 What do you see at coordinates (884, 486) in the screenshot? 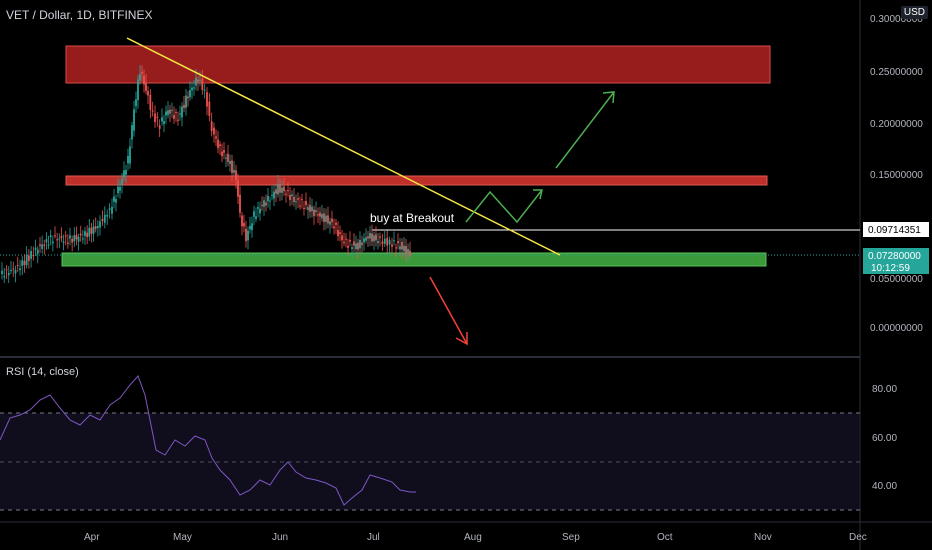
I see `rsi-tick: 40.00` at bounding box center [884, 486].